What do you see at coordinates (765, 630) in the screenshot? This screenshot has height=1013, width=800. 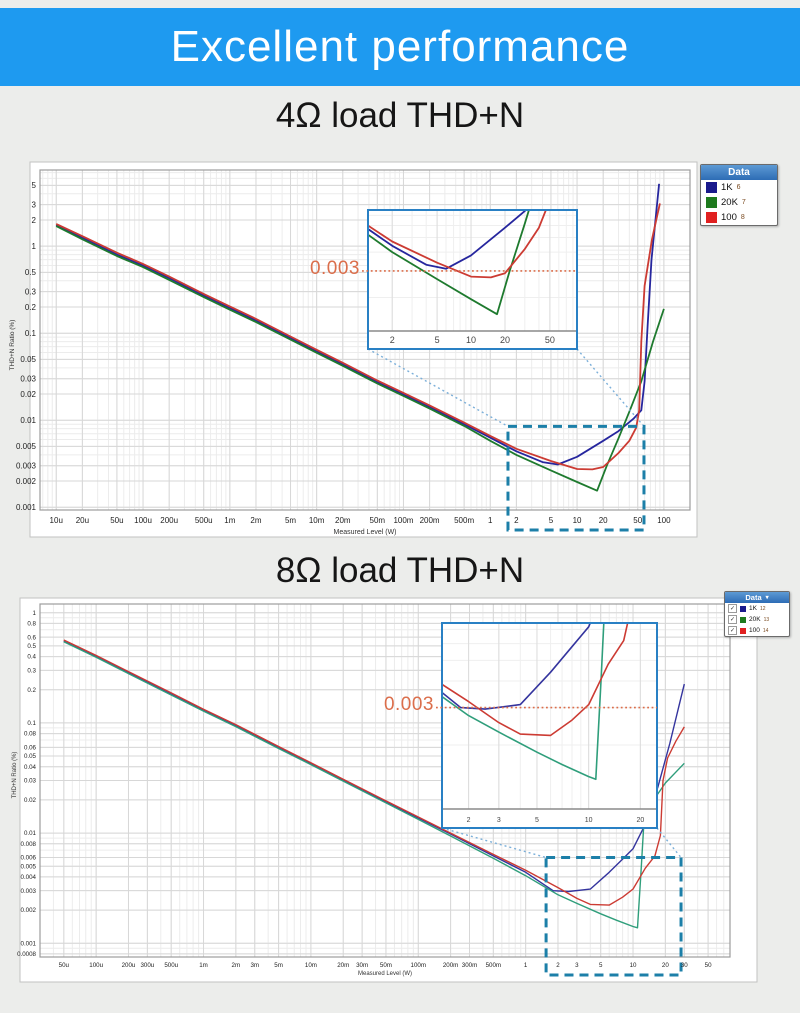 I see `legend-item-index: 14` at bounding box center [765, 630].